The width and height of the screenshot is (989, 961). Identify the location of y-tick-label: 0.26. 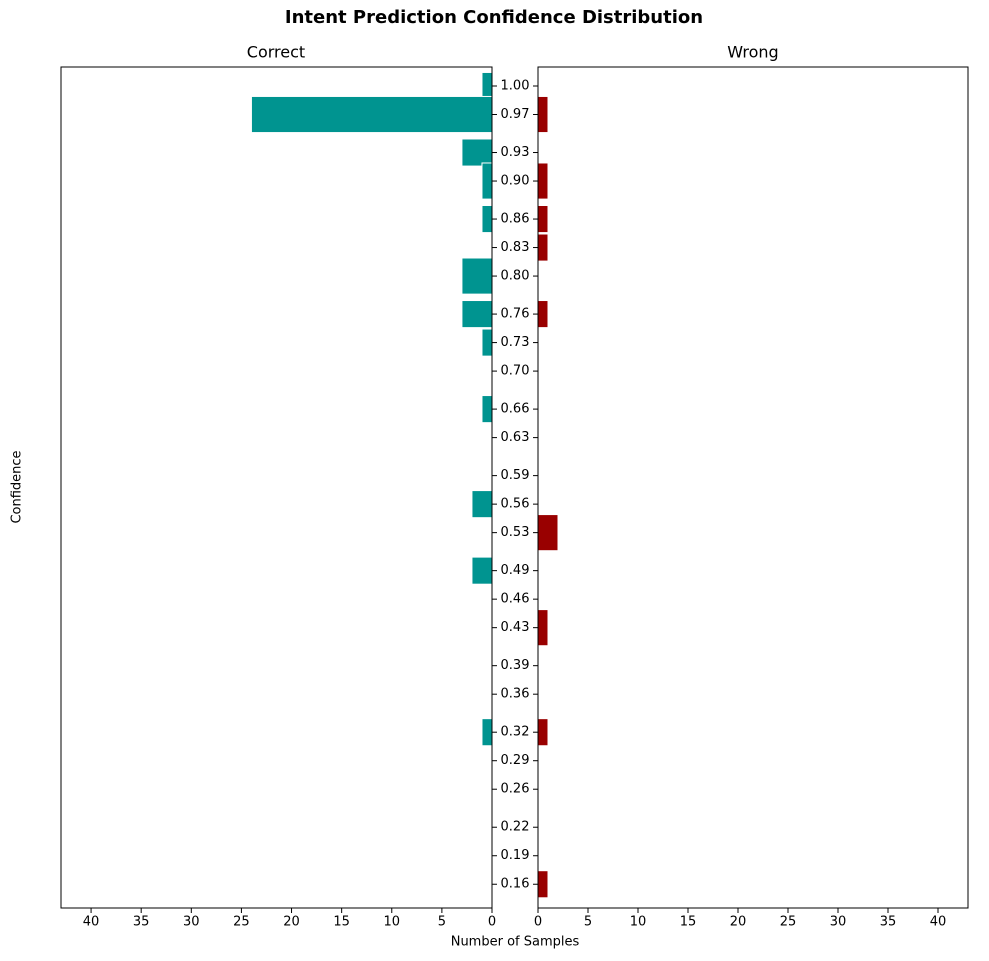
(515, 789).